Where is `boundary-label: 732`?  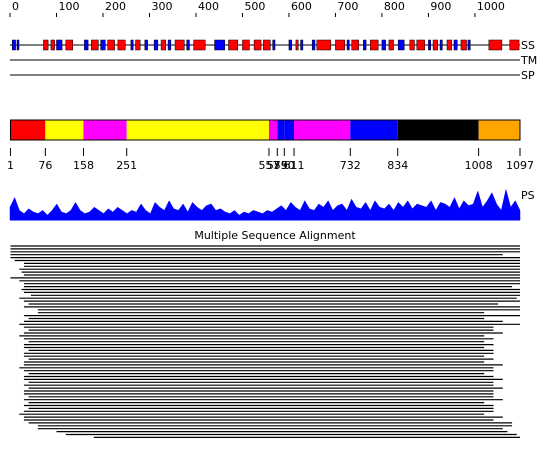
boundary-label: 732 is located at coordinates (350, 165).